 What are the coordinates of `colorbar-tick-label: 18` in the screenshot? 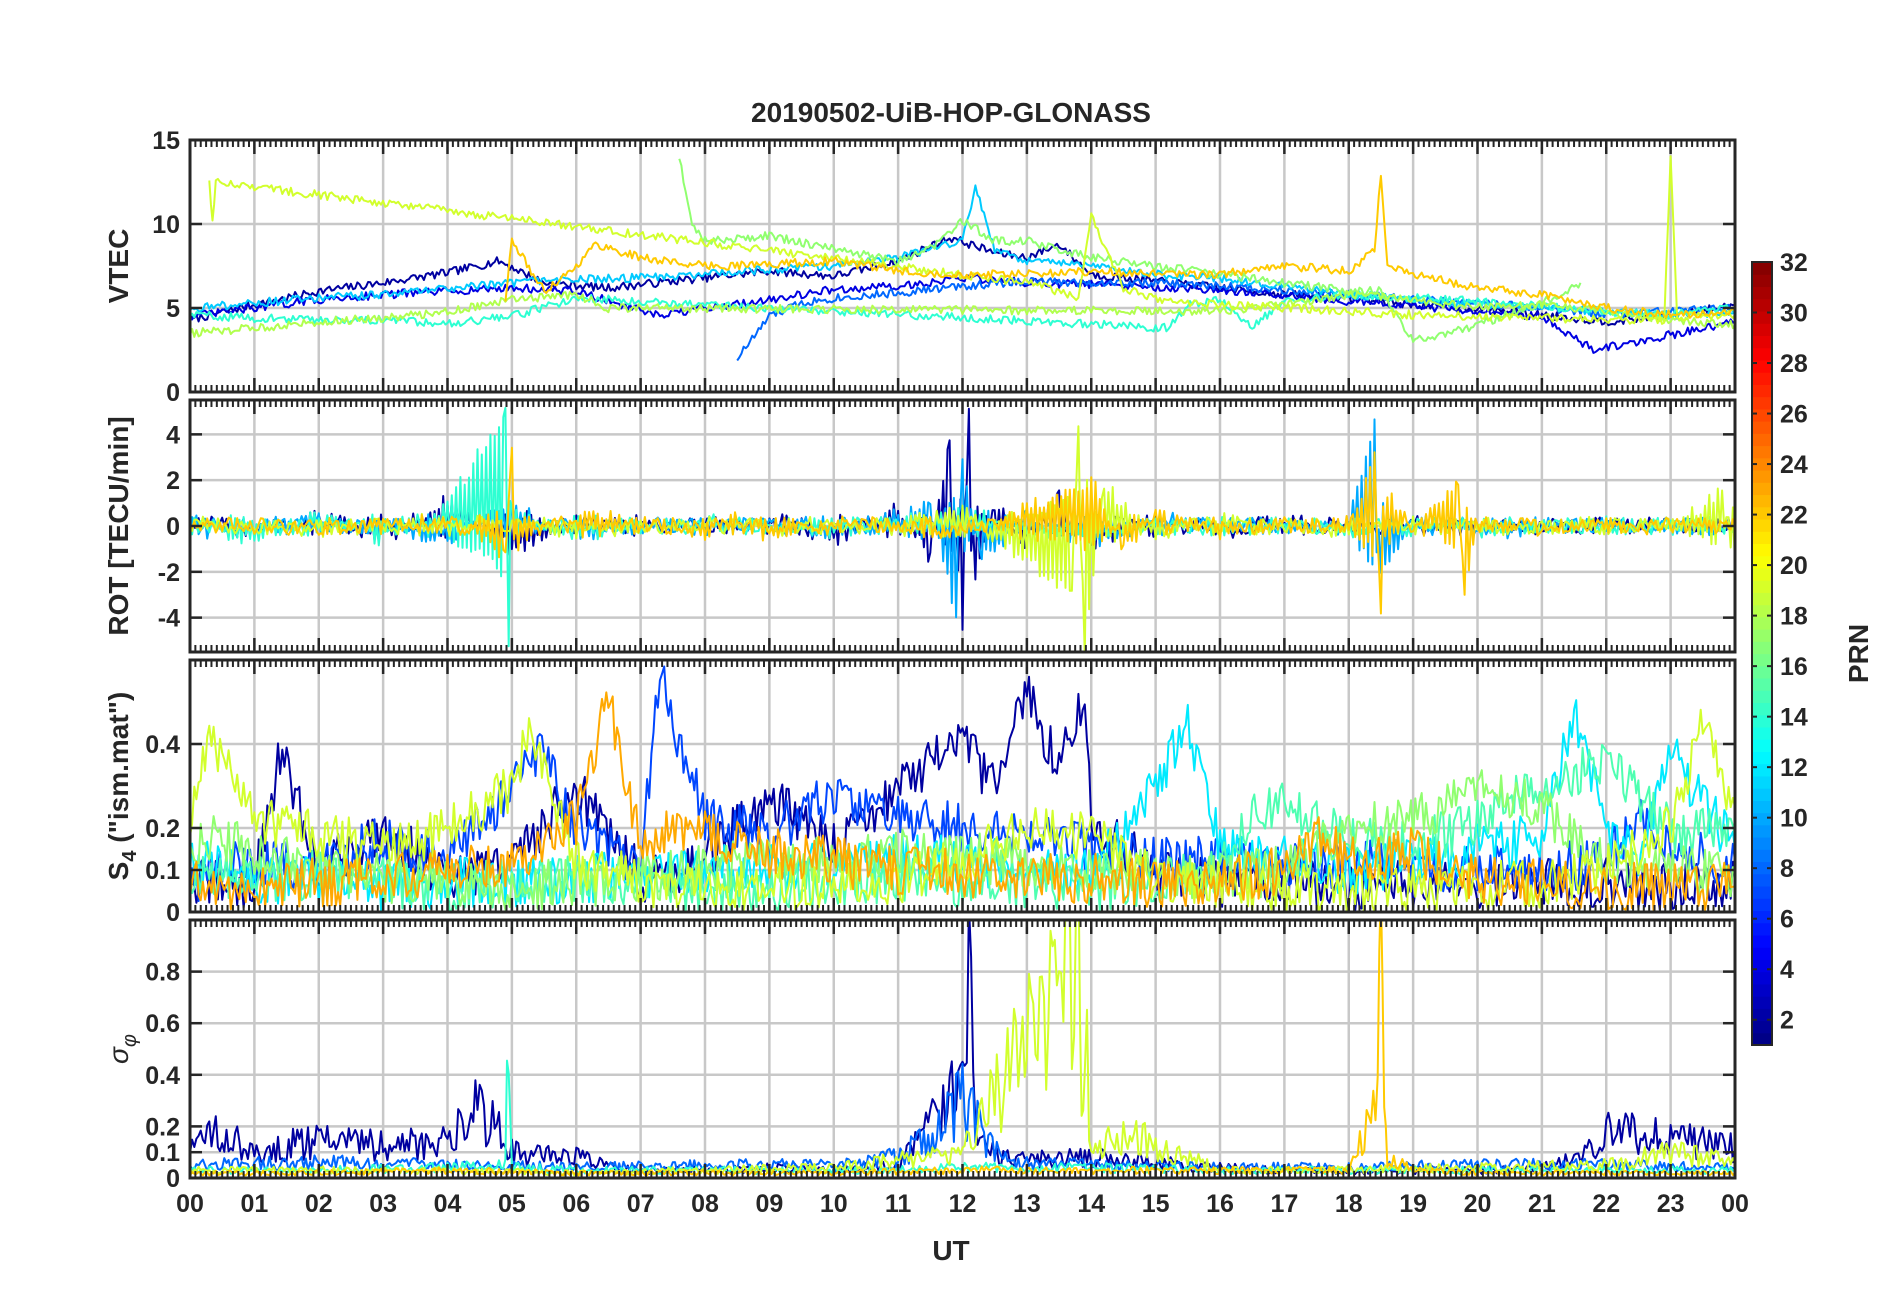 It's located at (1794, 617).